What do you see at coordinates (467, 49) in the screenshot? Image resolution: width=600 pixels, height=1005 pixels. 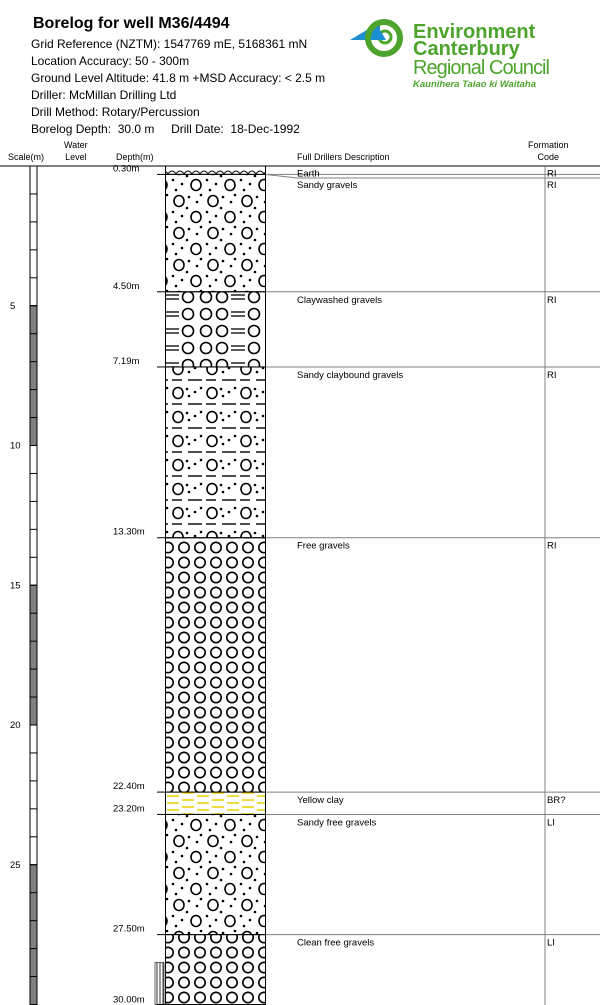 I see `svg-text: Canterbury` at bounding box center [467, 49].